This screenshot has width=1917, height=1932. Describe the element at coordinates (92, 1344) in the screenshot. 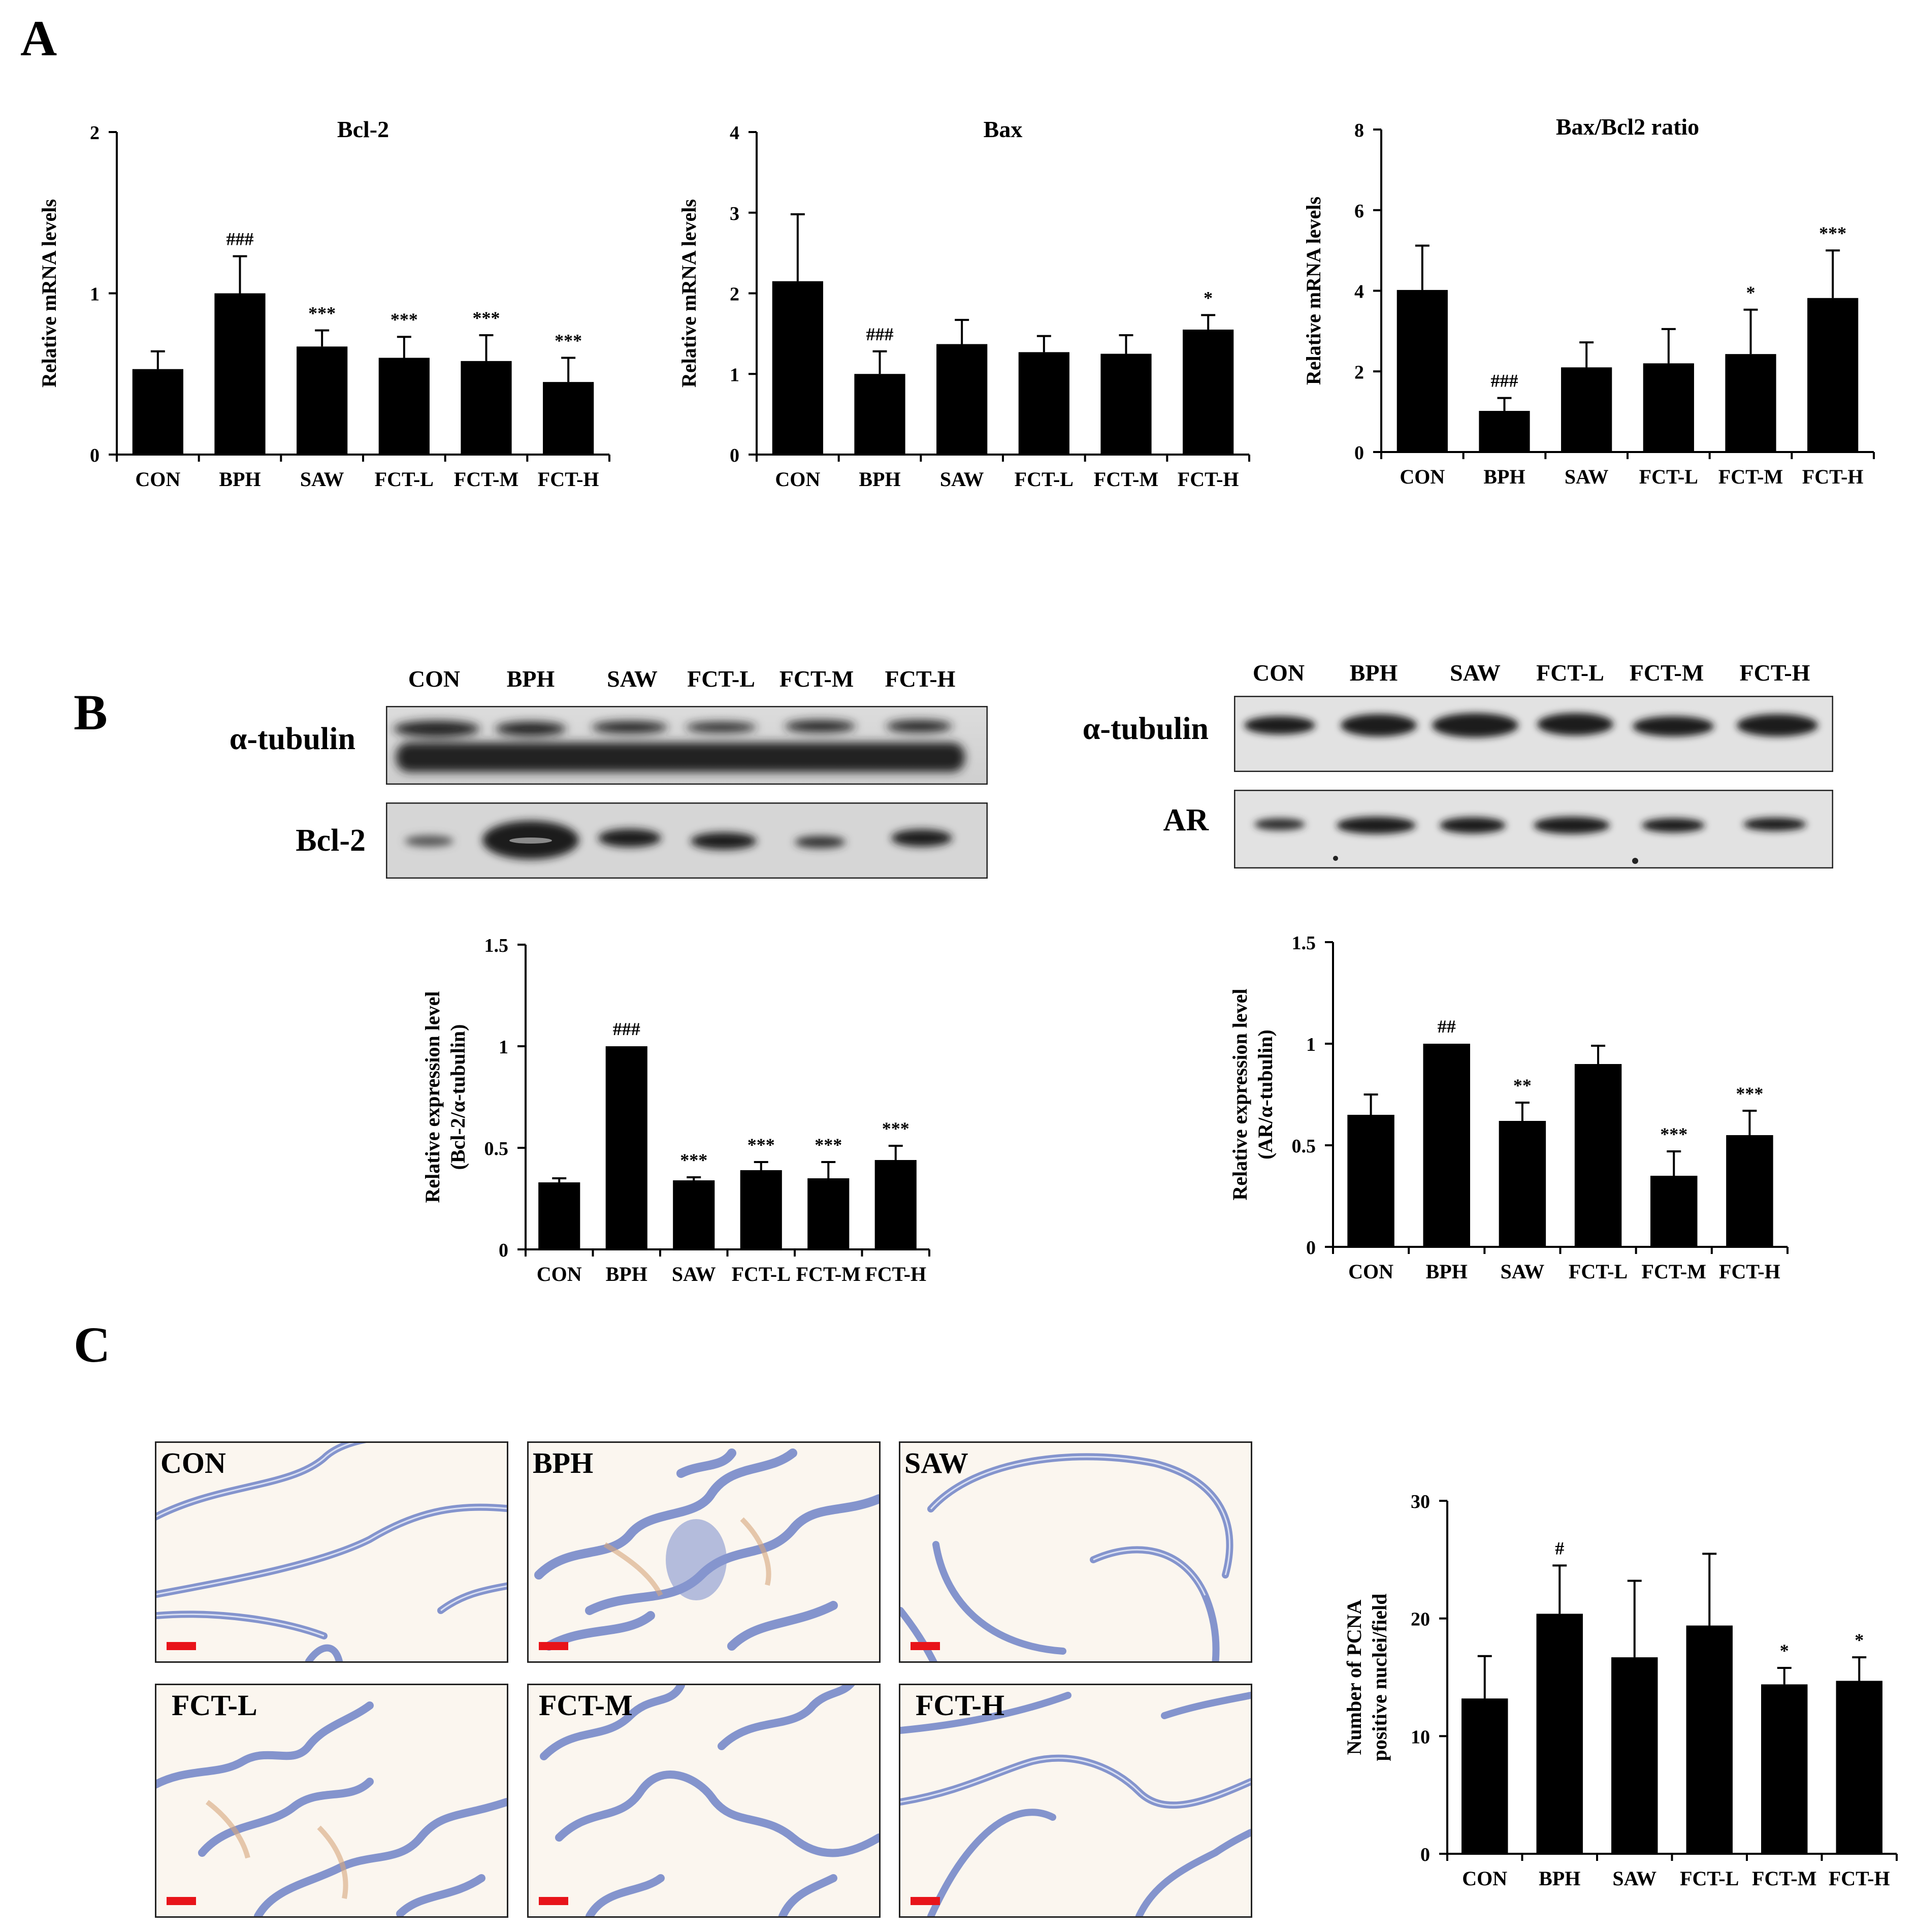

I see `panel-label-c: C` at that location.